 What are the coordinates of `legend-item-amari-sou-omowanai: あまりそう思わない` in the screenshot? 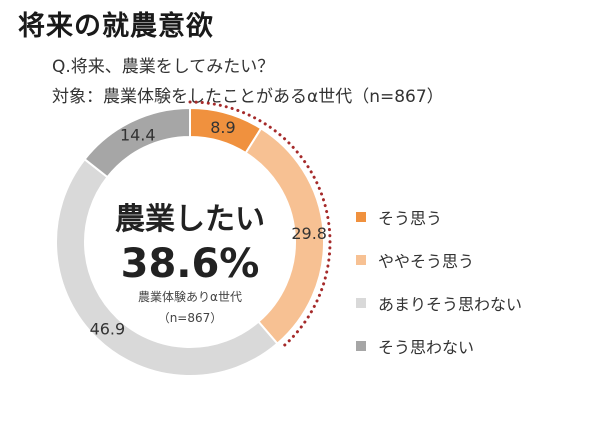 It's located at (439, 303).